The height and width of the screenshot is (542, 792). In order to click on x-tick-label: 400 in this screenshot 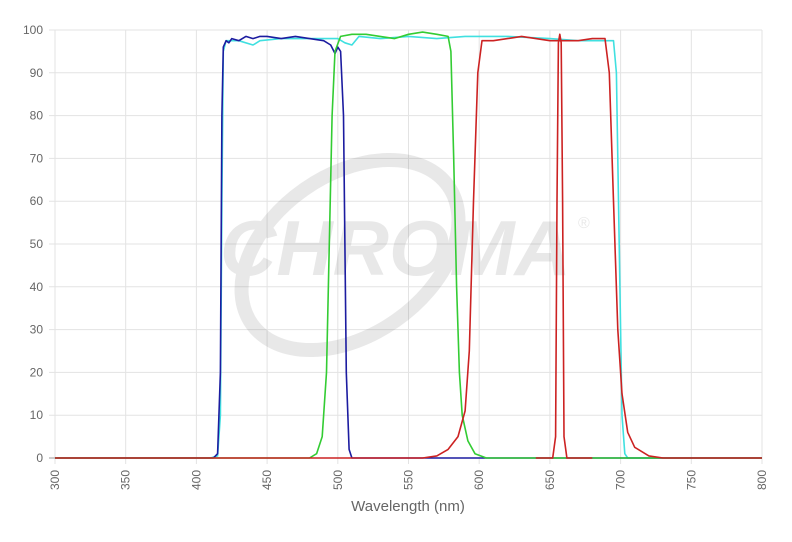, I will do `click(196, 480)`.